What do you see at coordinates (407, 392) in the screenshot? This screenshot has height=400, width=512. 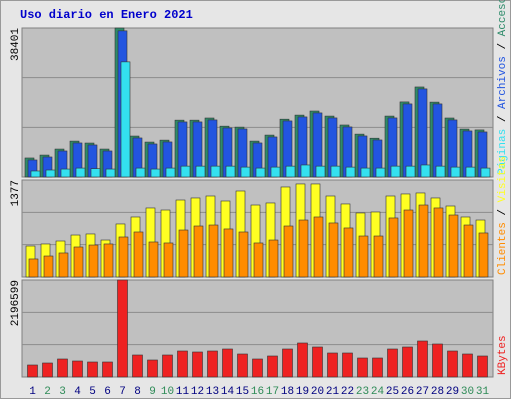 I see `x-tick-label: 26` at bounding box center [407, 392].